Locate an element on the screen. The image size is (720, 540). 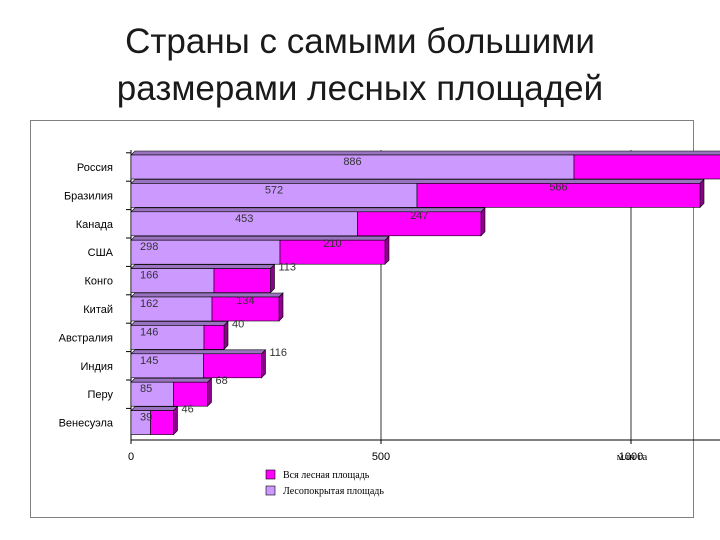
x-tick-label-500: 500 is located at coordinates (381, 457).